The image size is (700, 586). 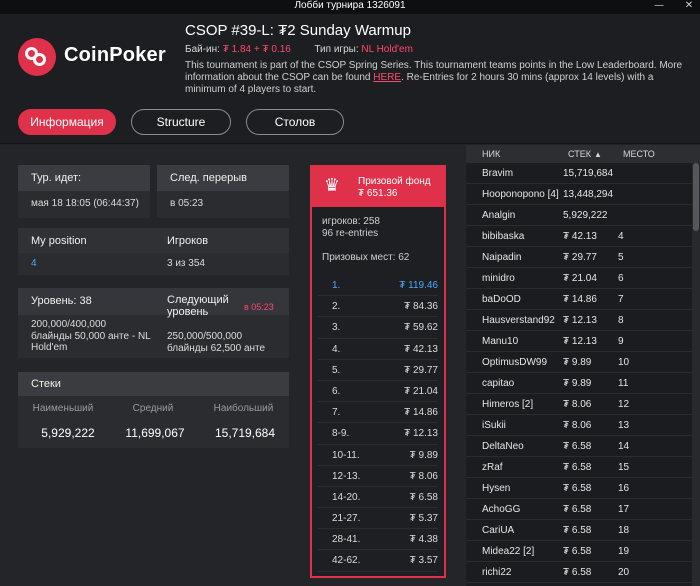 I want to click on prize-players-count: игроков: 258, so click(x=351, y=221).